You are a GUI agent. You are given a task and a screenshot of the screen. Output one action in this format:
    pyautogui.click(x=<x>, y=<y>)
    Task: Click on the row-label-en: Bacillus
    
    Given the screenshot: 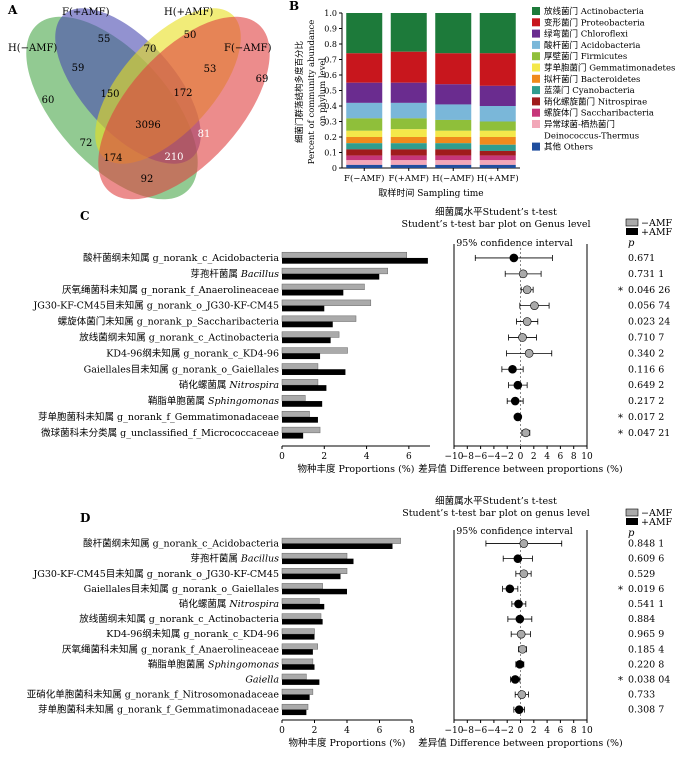 What is the action you would take?
    pyautogui.click(x=259, y=274)
    